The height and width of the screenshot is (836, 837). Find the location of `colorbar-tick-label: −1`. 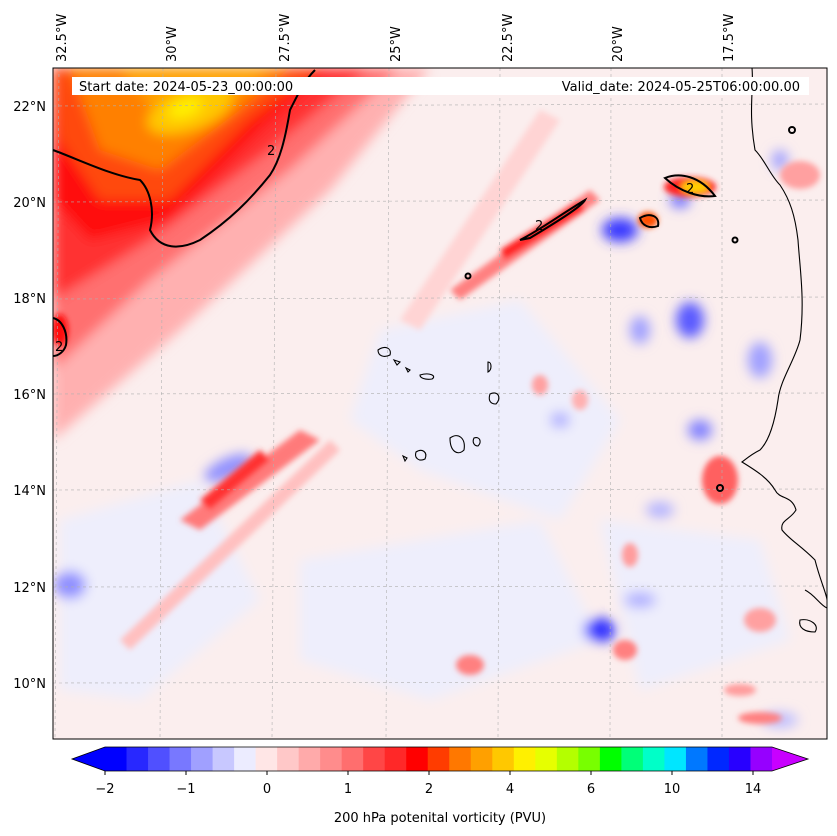

colorbar-tick-label: −1 is located at coordinates (185, 789).